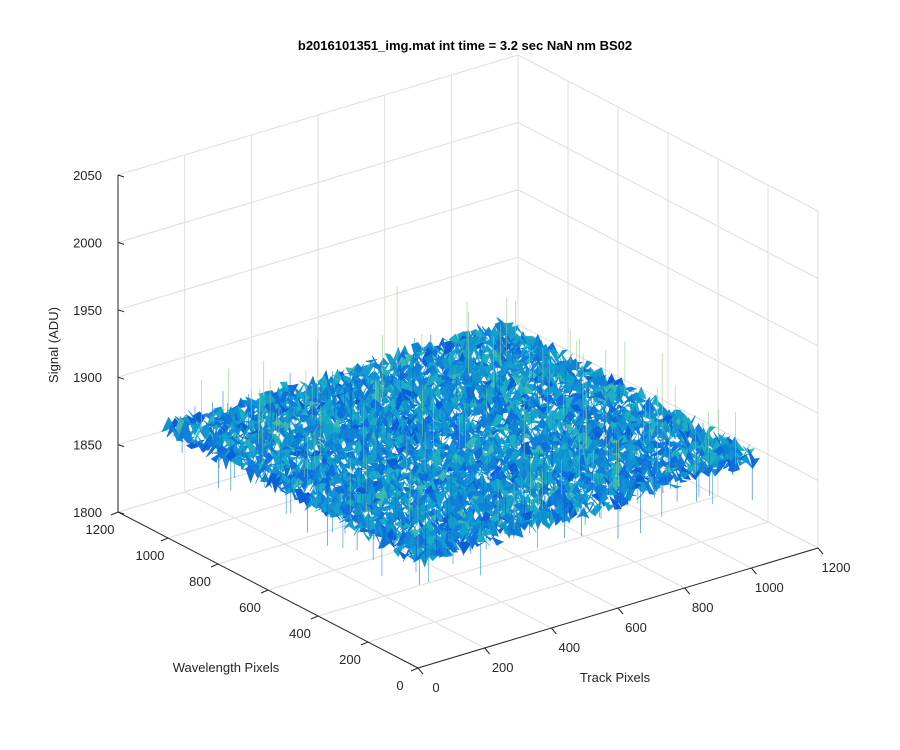  I want to click on y-tick-label: 0, so click(399, 685).